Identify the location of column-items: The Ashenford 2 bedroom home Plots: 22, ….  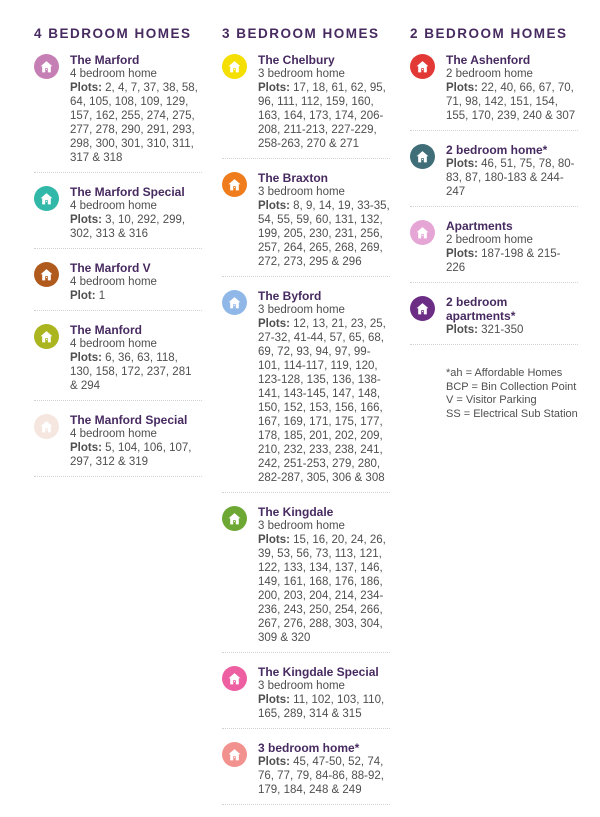
(494, 199).